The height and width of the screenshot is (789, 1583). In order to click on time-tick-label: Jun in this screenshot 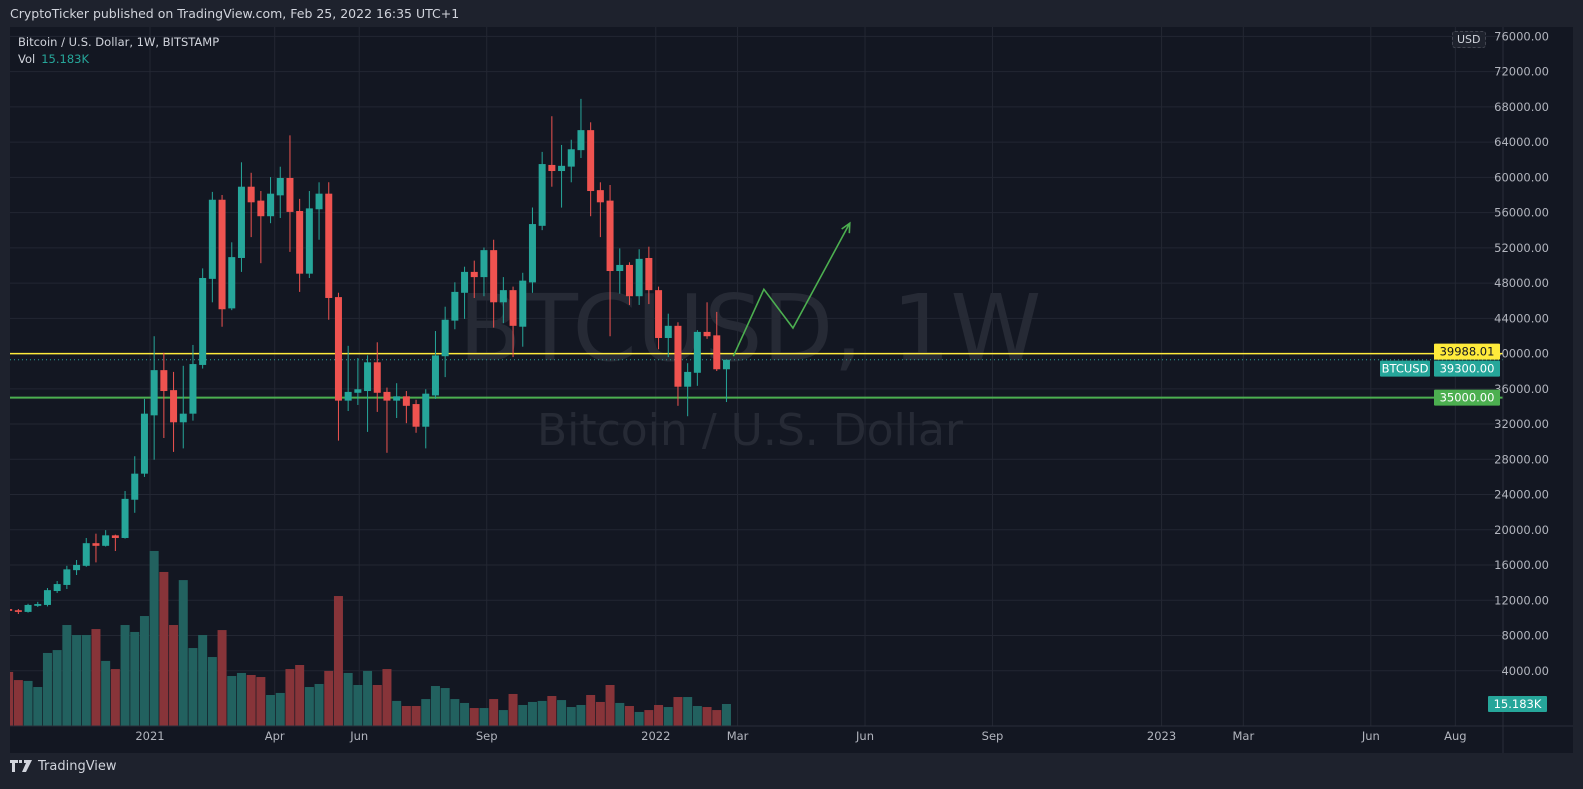, I will do `click(1370, 736)`.